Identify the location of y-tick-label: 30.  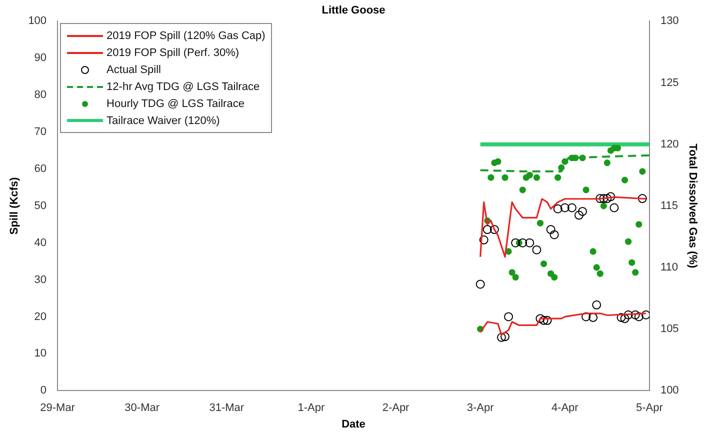
(40, 280).